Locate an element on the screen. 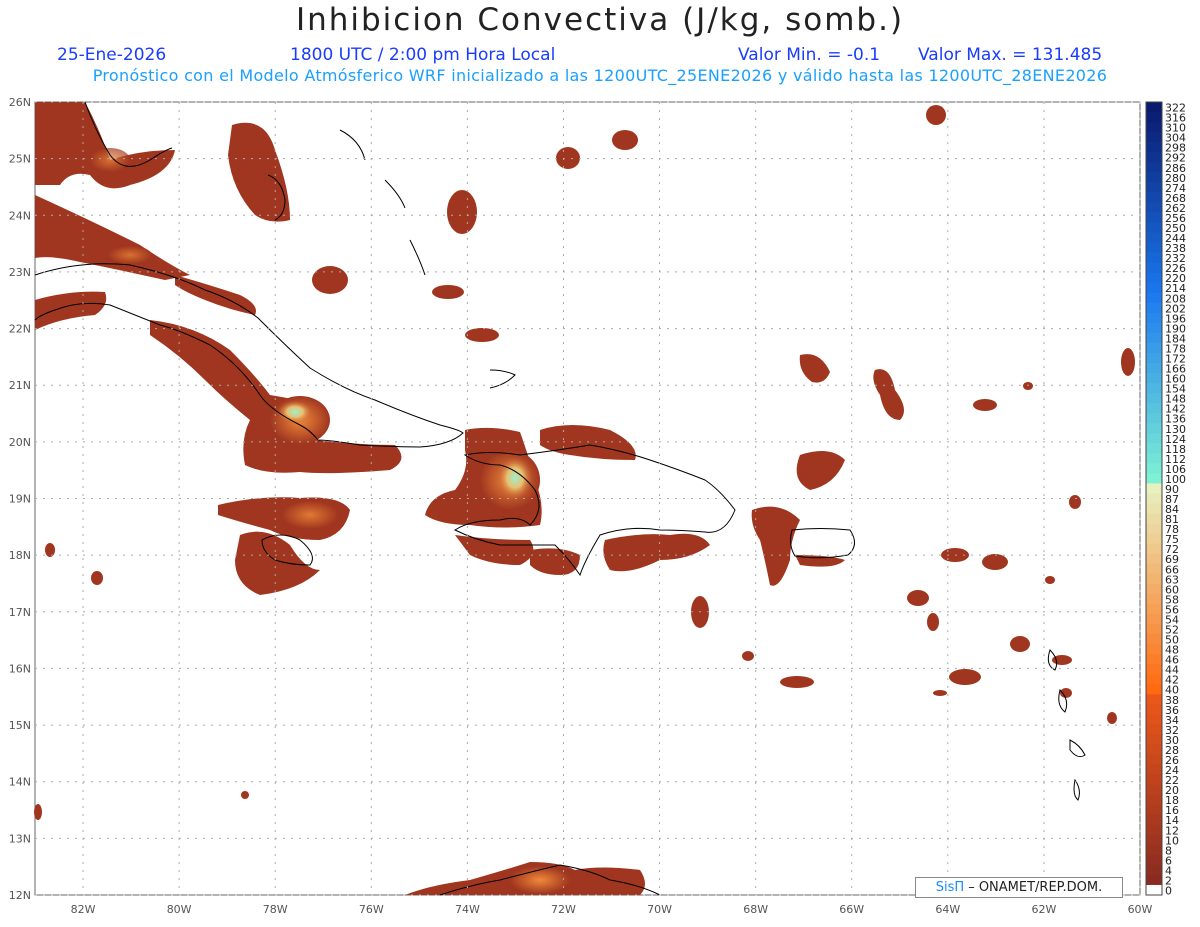 This screenshot has height=927, width=1200. latitude-tick-label: 24N is located at coordinates (20, 215).